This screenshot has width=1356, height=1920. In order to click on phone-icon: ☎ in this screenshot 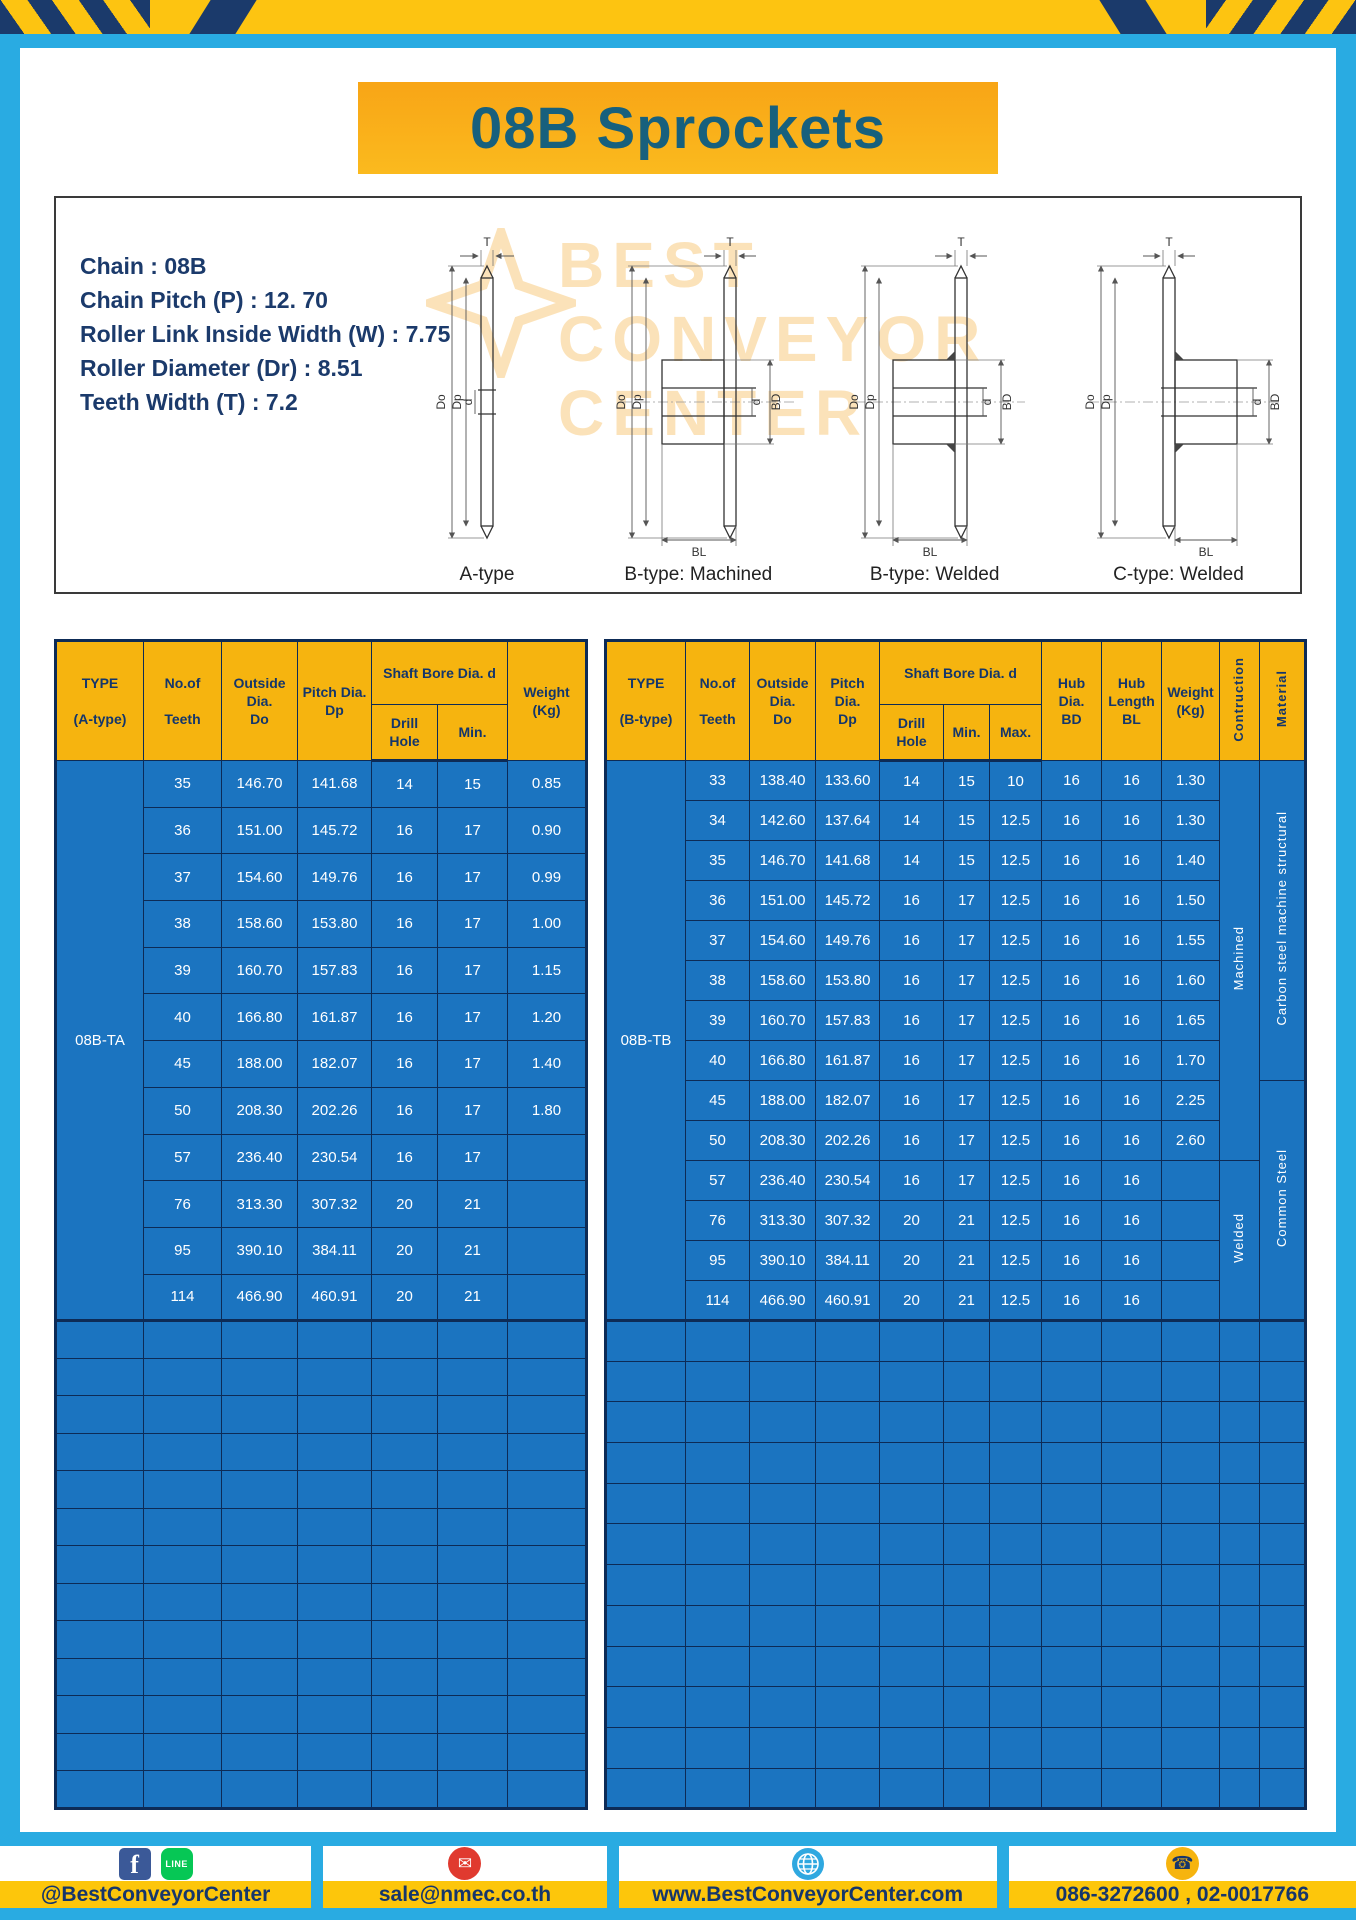, I will do `click(1182, 1863)`.